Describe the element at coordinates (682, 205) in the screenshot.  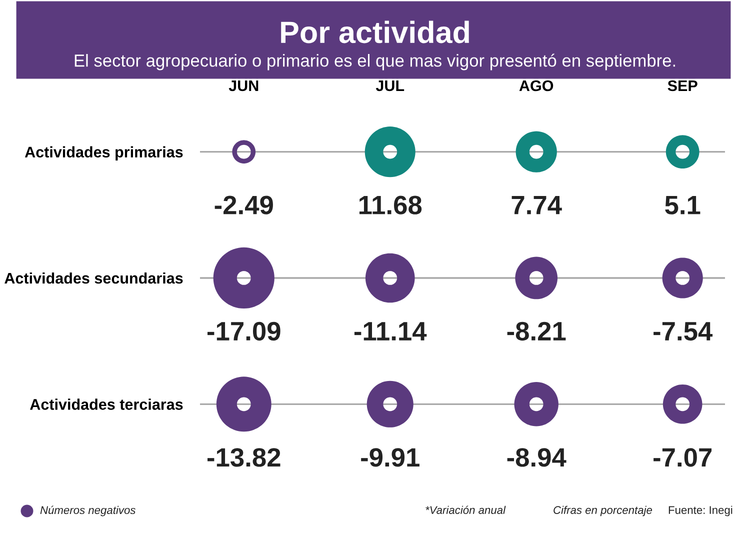
I see `data-label: 5.1` at that location.